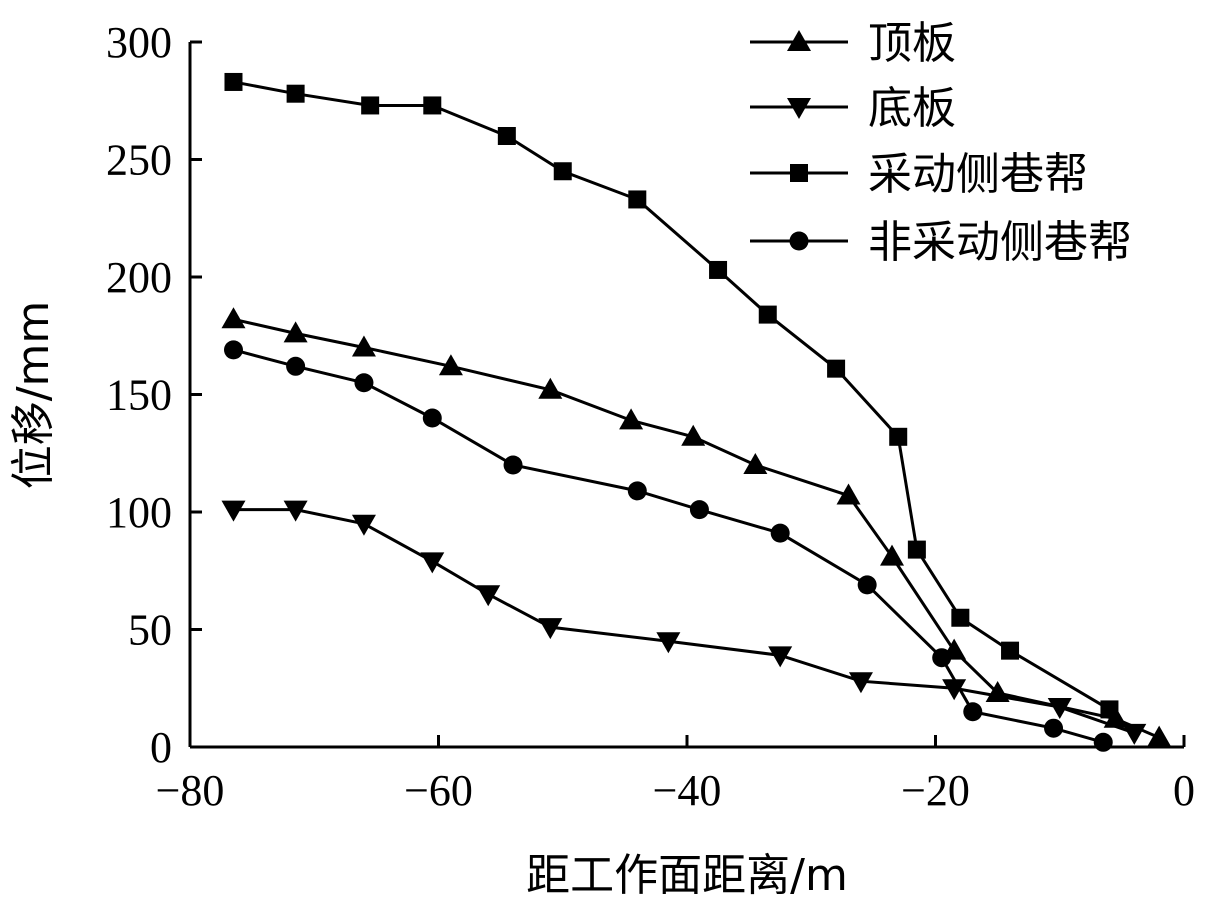 This screenshot has height=909, width=1219. Describe the element at coordinates (150, 630) in the screenshot. I see `y-tick-label: 50` at that location.